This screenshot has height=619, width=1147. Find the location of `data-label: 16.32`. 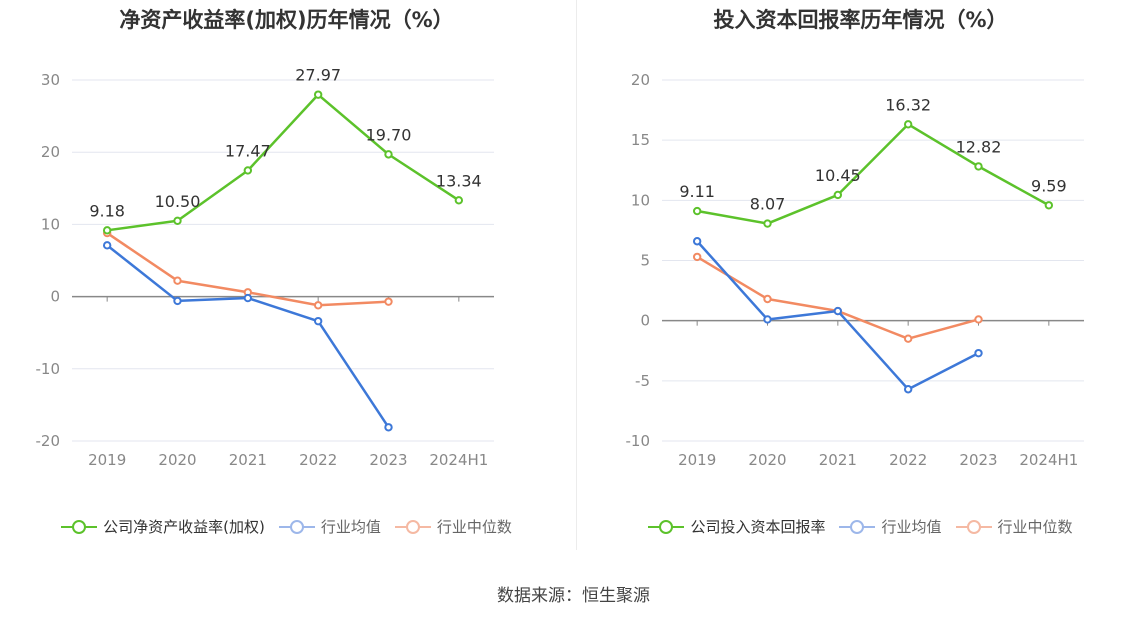

data-label: 16.32 is located at coordinates (908, 104).